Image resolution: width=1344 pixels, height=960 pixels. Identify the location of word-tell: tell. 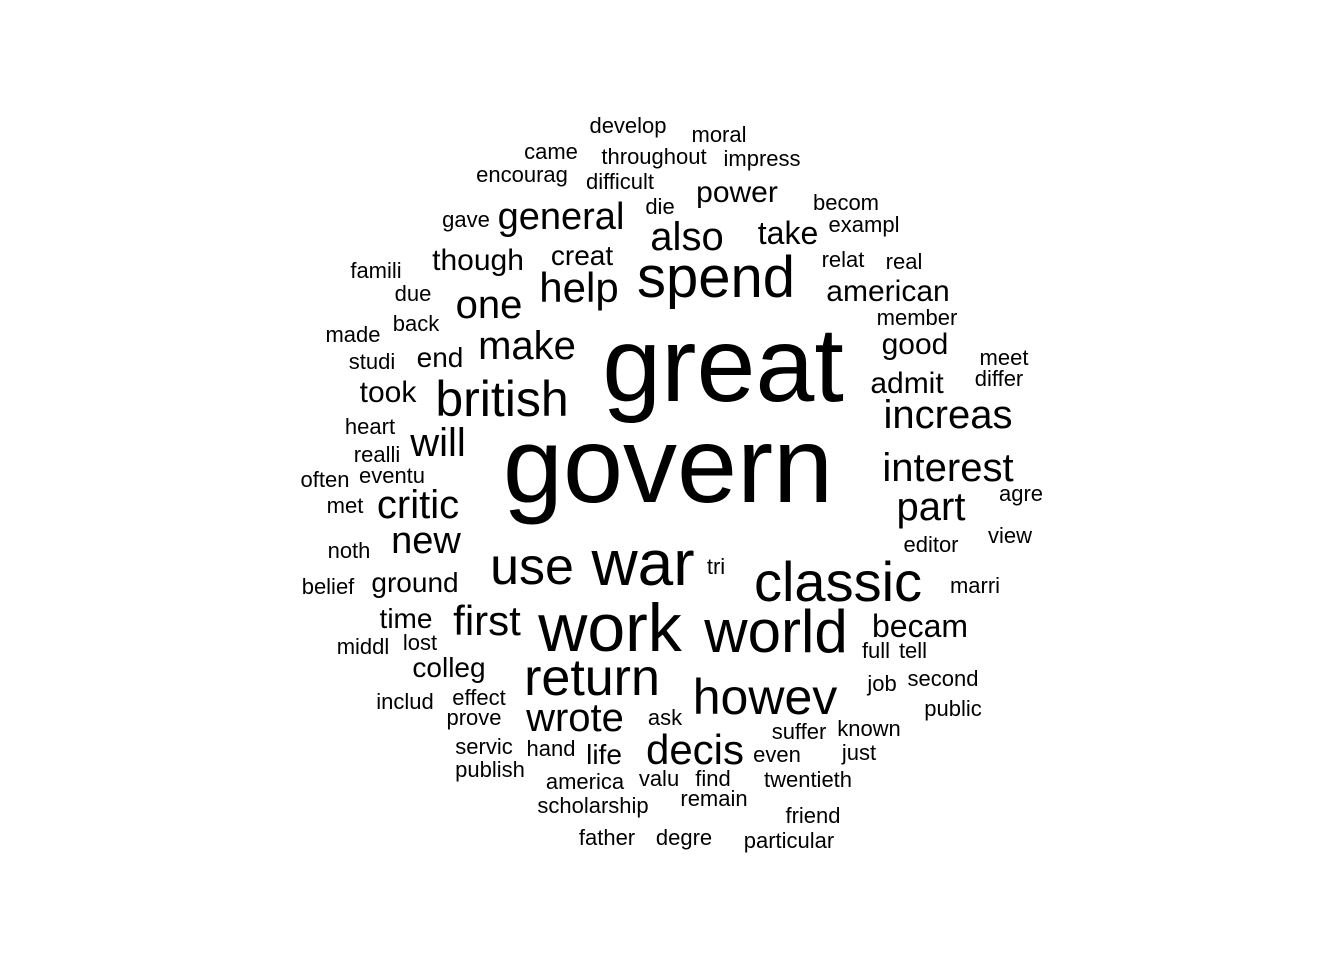
(913, 650).